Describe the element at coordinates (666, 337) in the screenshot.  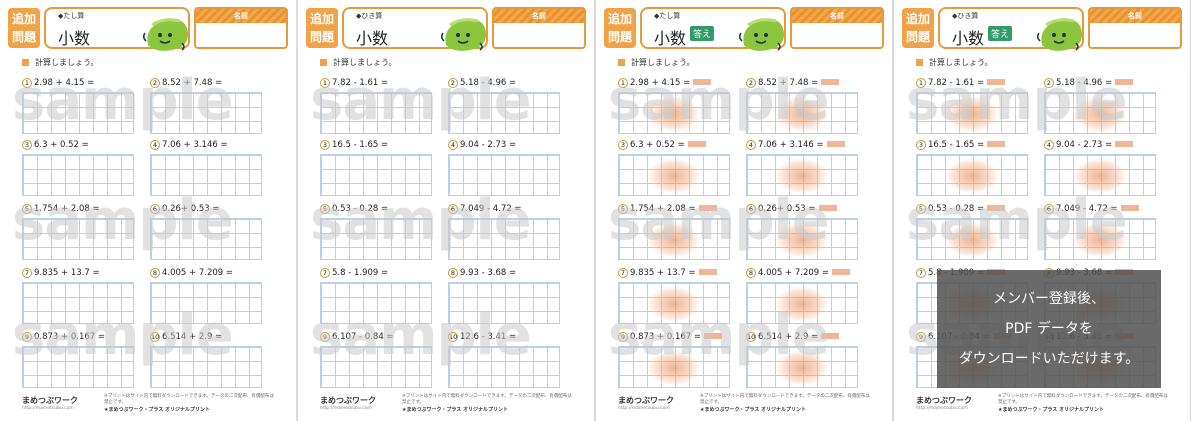
I see `problem-text: 0.873 + 0.167 =` at that location.